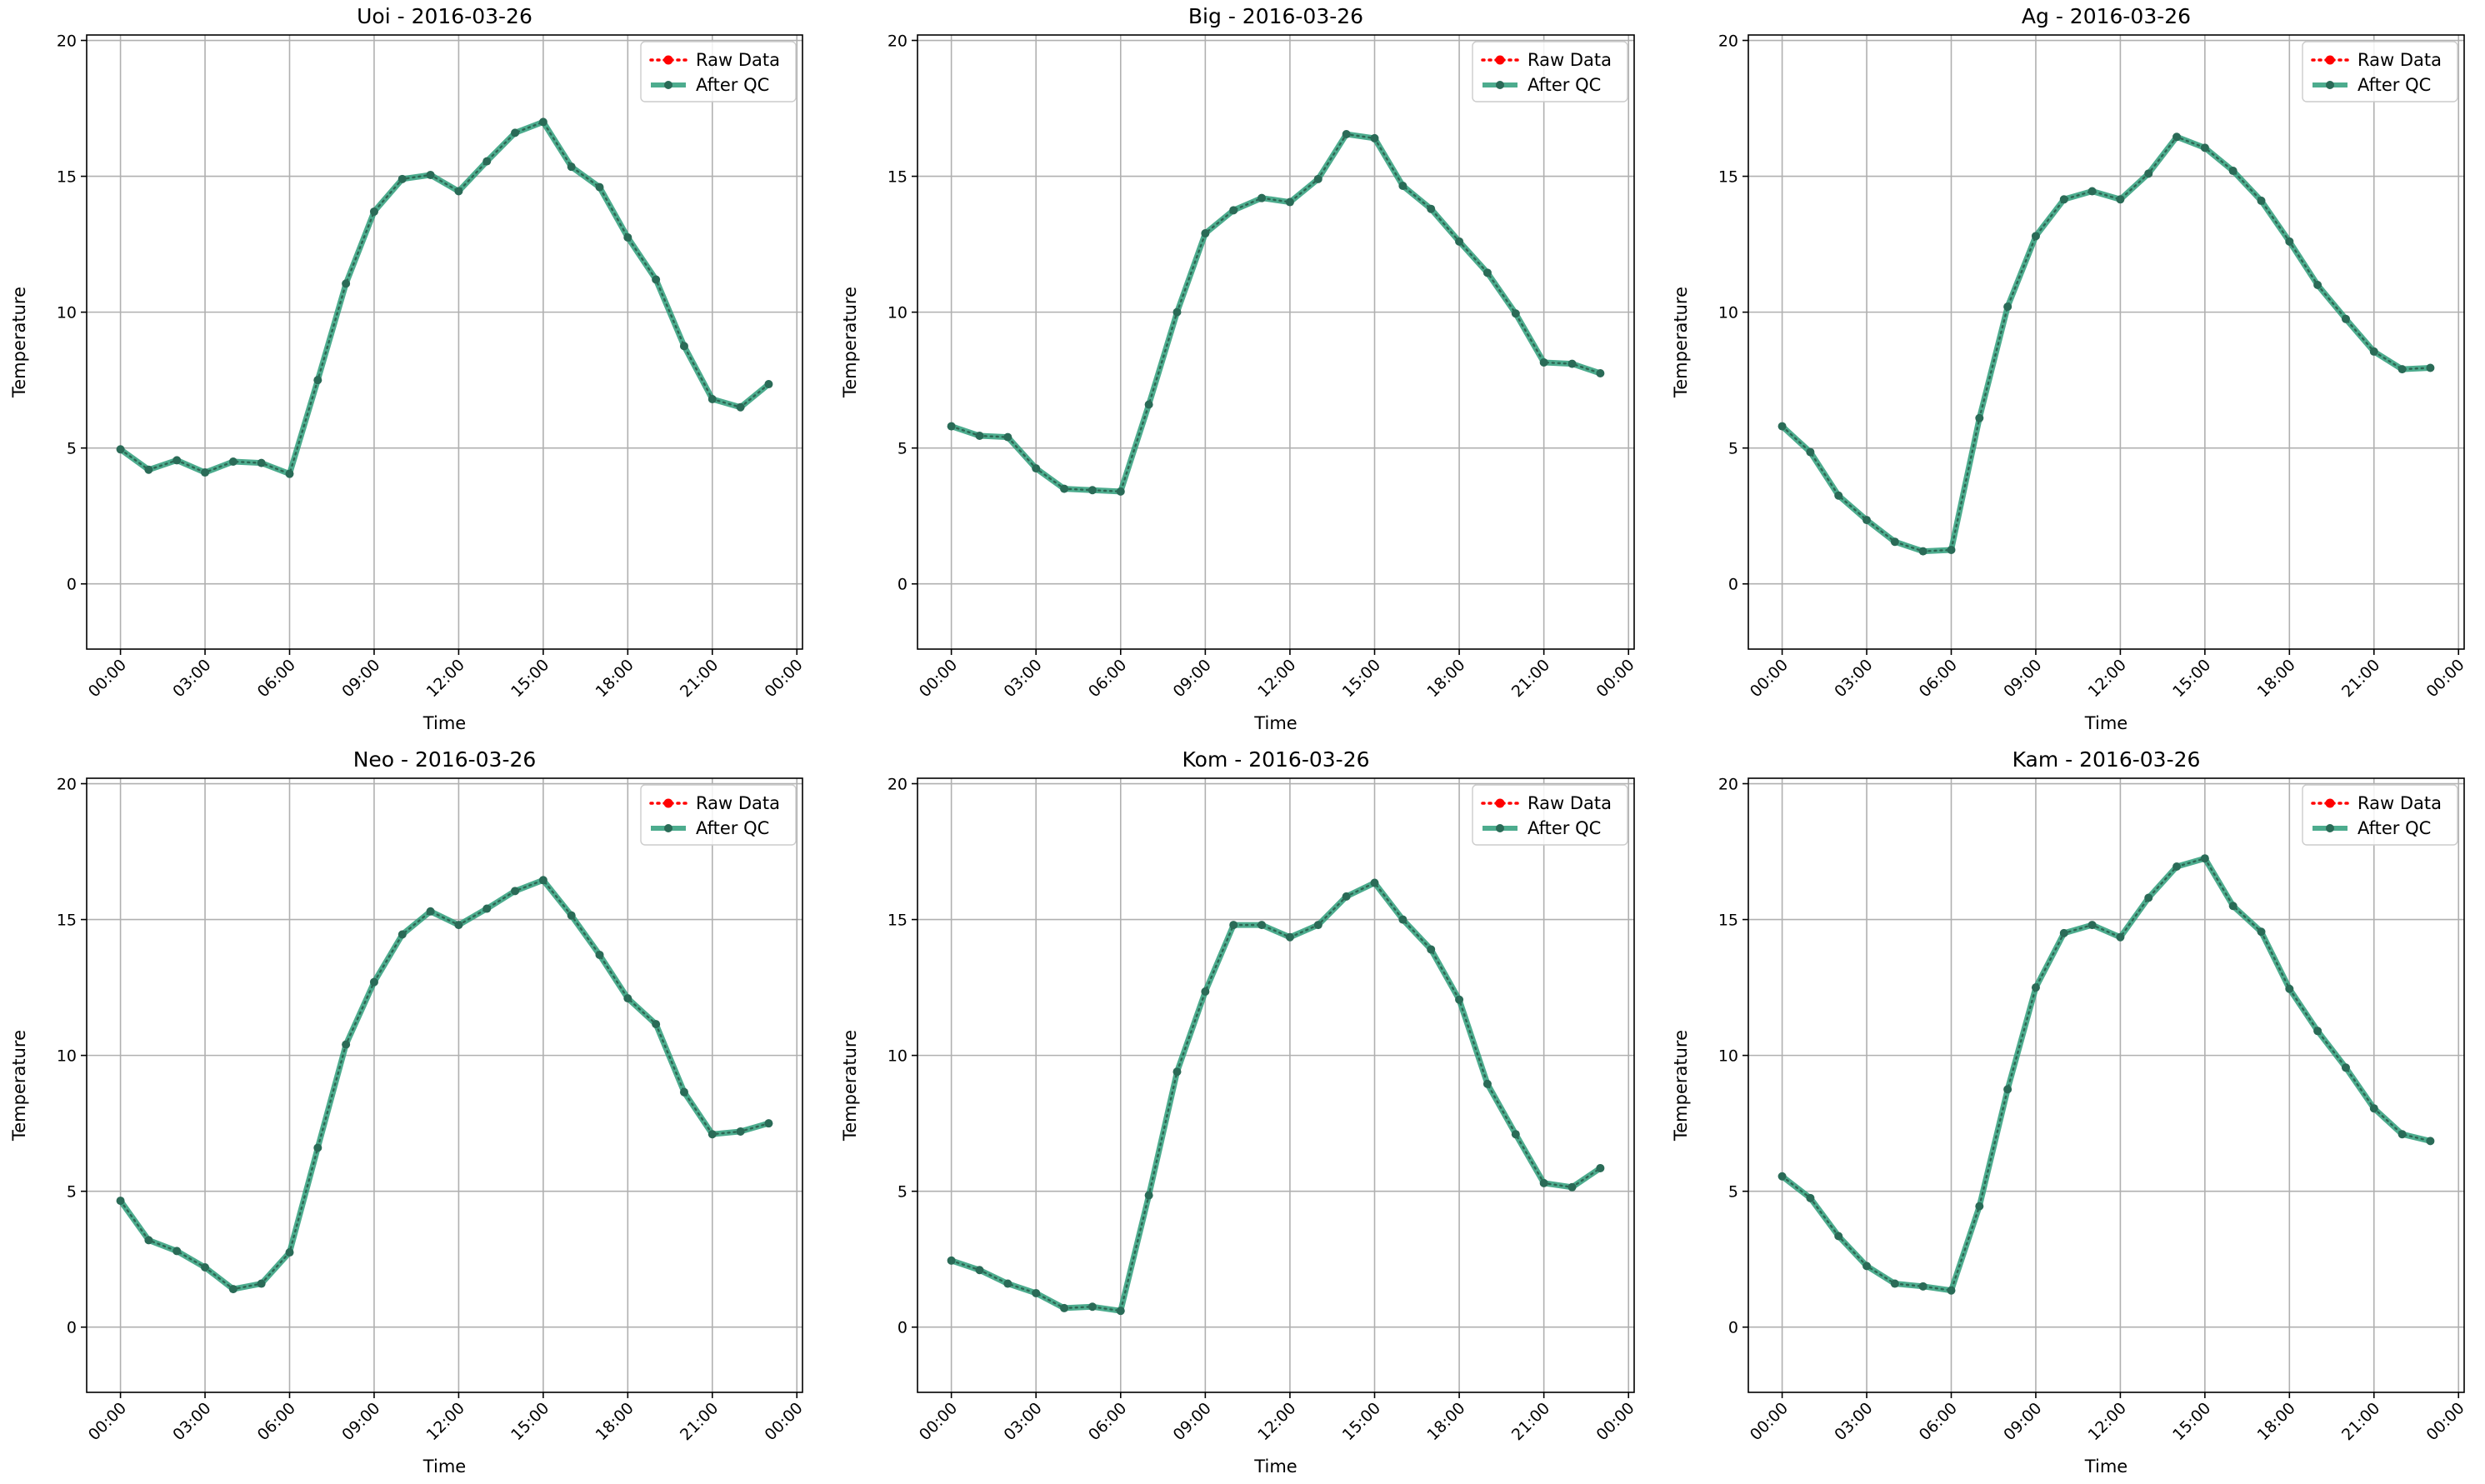  What do you see at coordinates (850, 342) in the screenshot?
I see `y-axis-label: Temperature` at bounding box center [850, 342].